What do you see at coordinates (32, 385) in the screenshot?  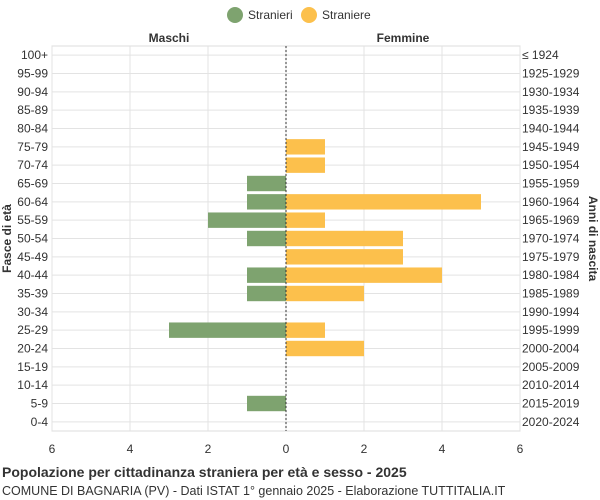 I see `age-group-label: 10-14` at bounding box center [32, 385].